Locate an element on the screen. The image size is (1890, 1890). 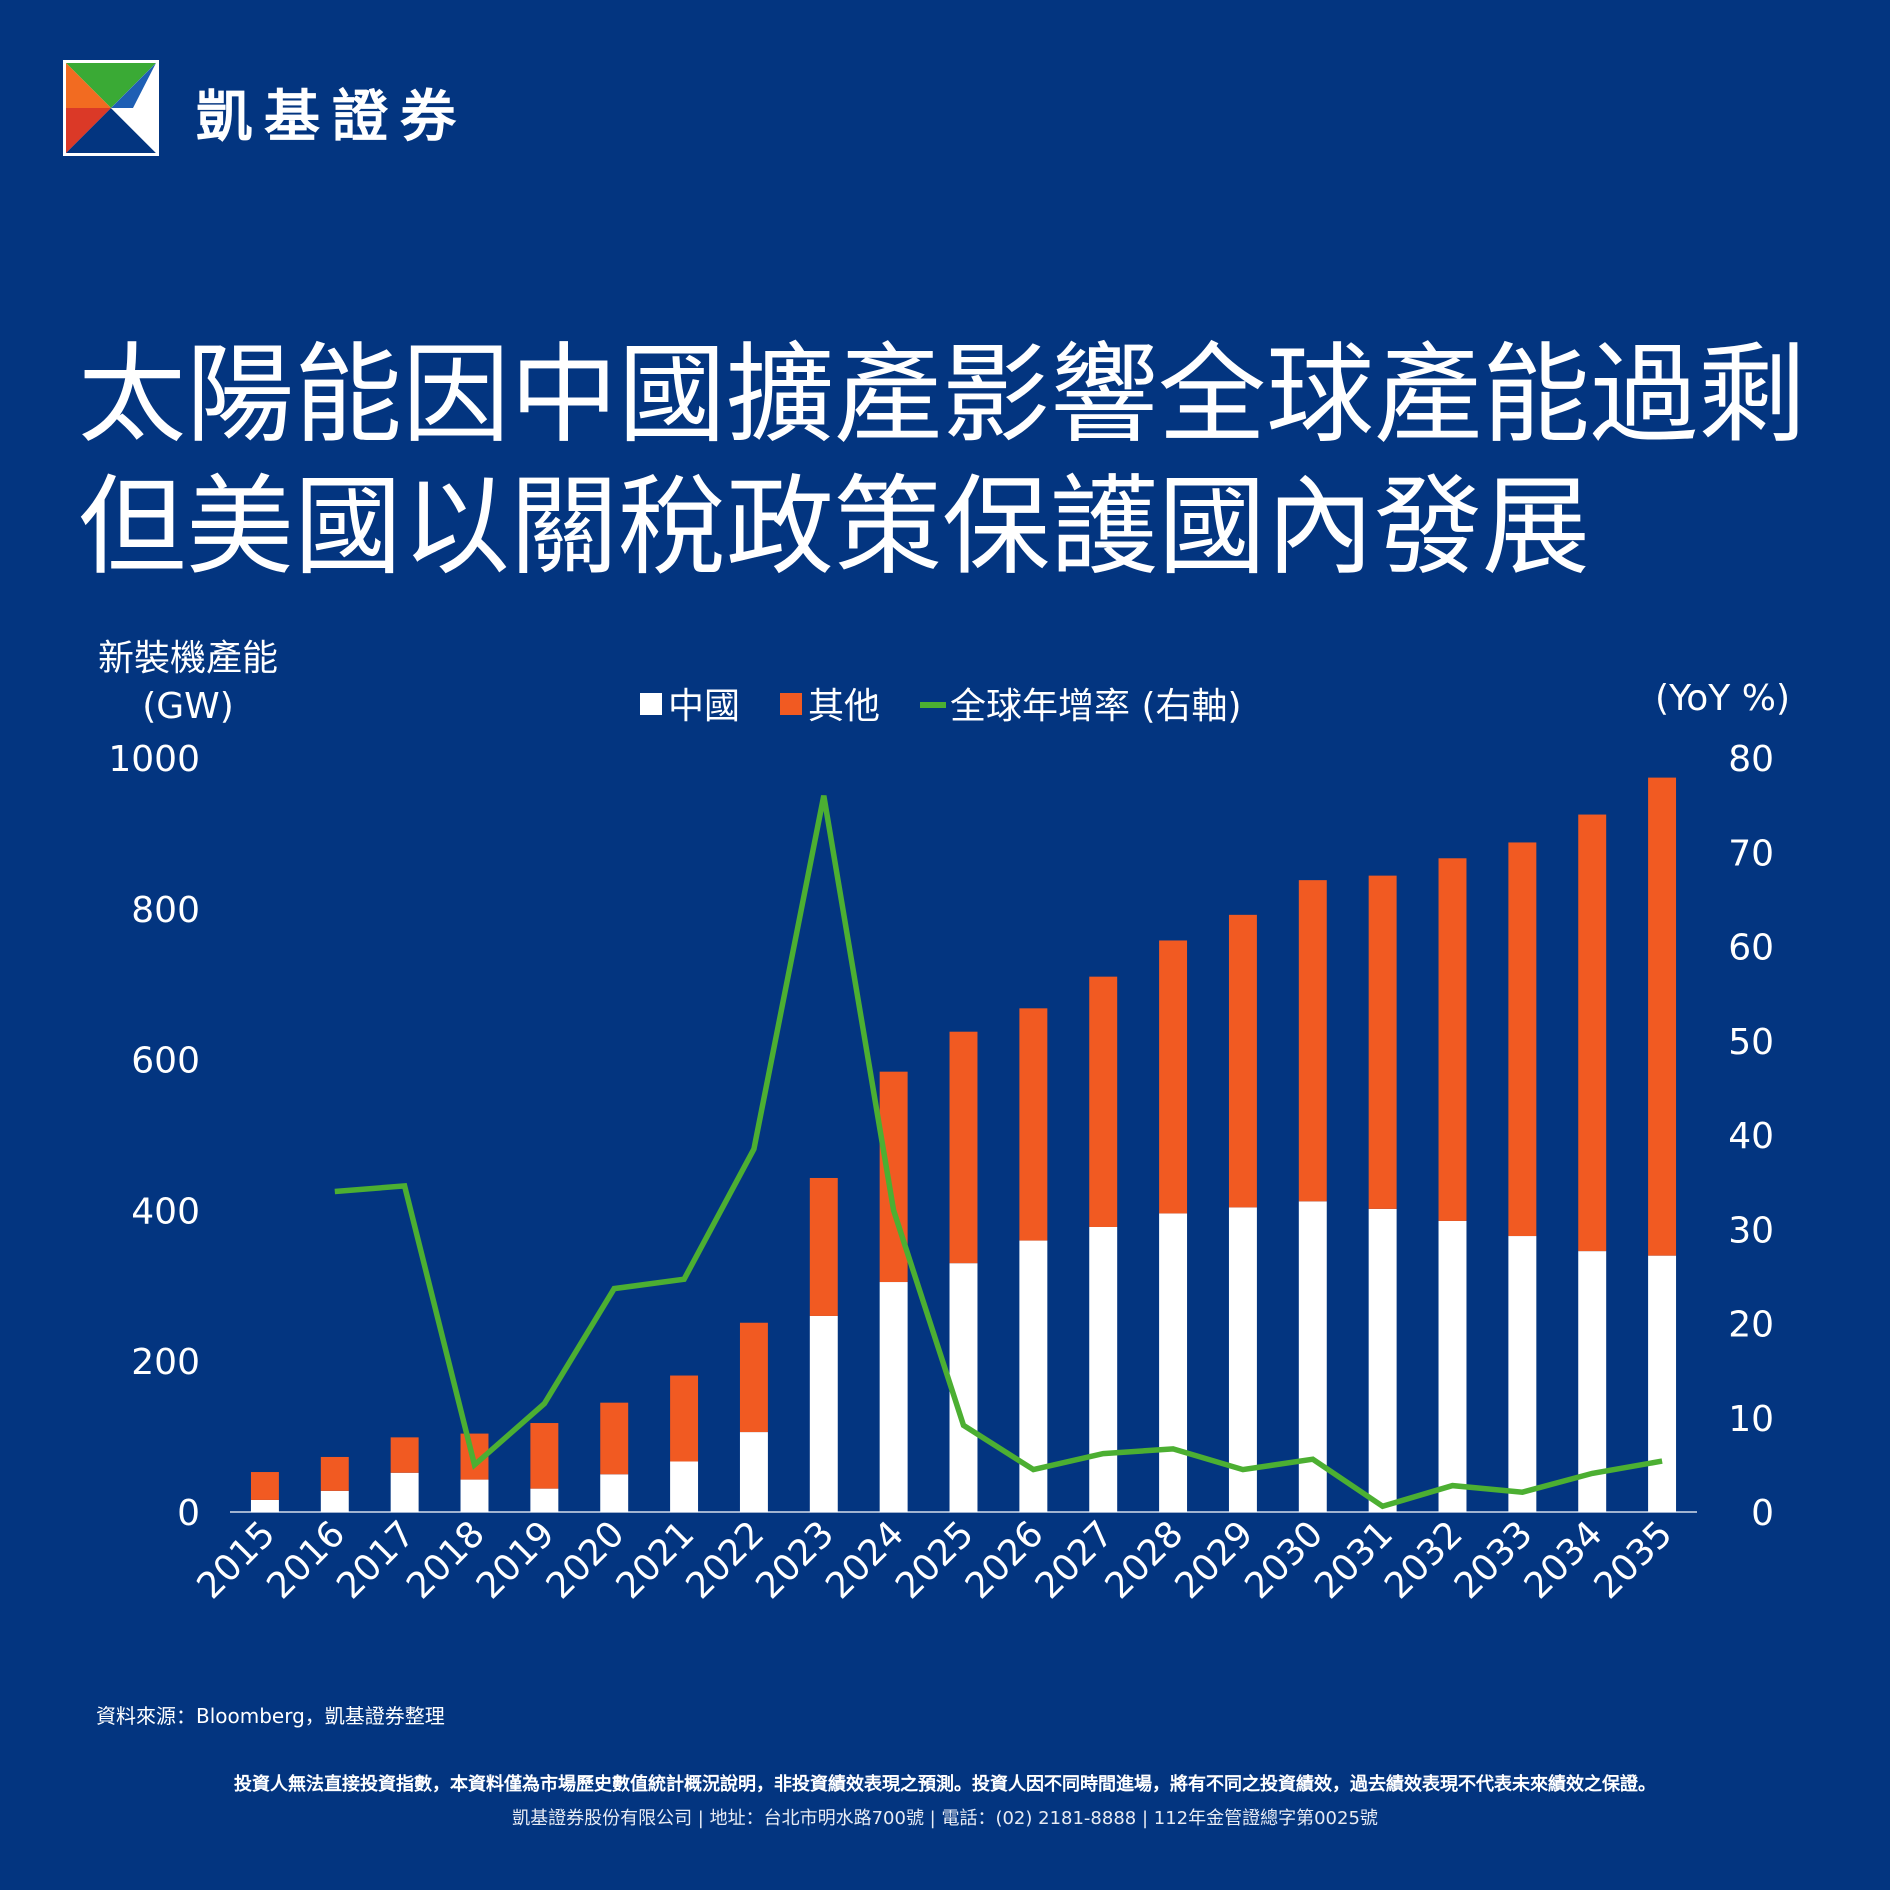
y-right-tick-label: 60 is located at coordinates (1751, 948).